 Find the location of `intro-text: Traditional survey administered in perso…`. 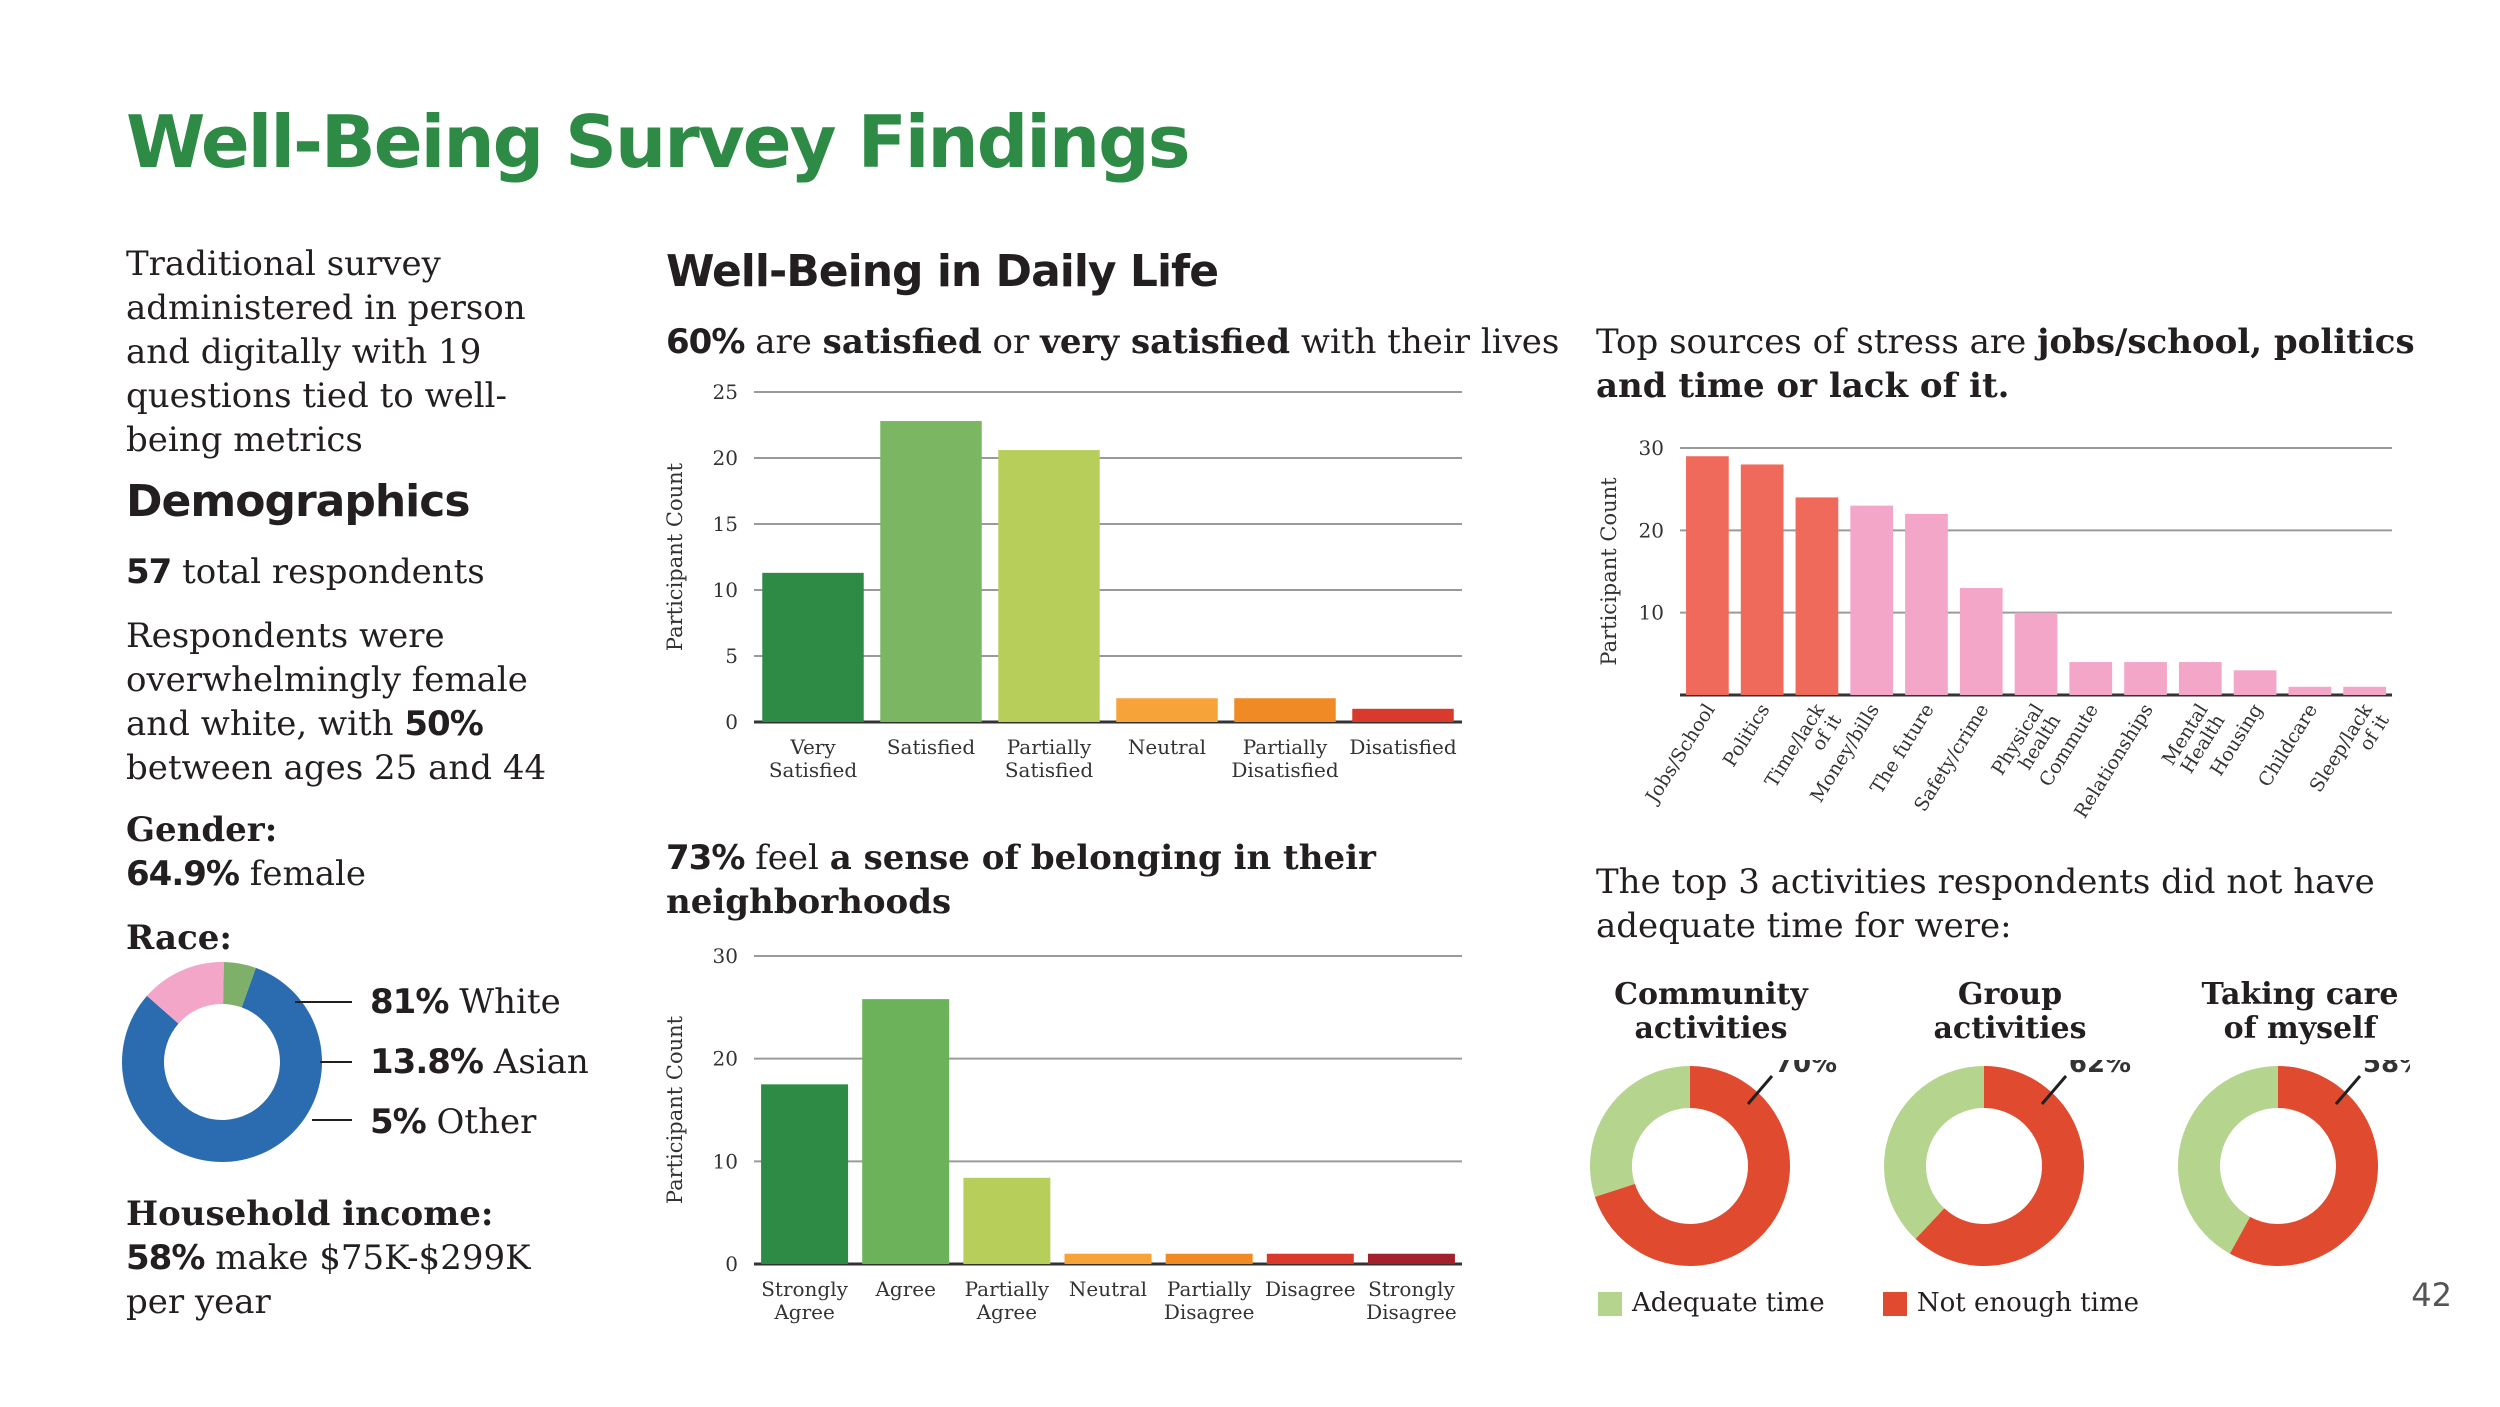

intro-text: Traditional survey administered in perso… is located at coordinates (326, 352).